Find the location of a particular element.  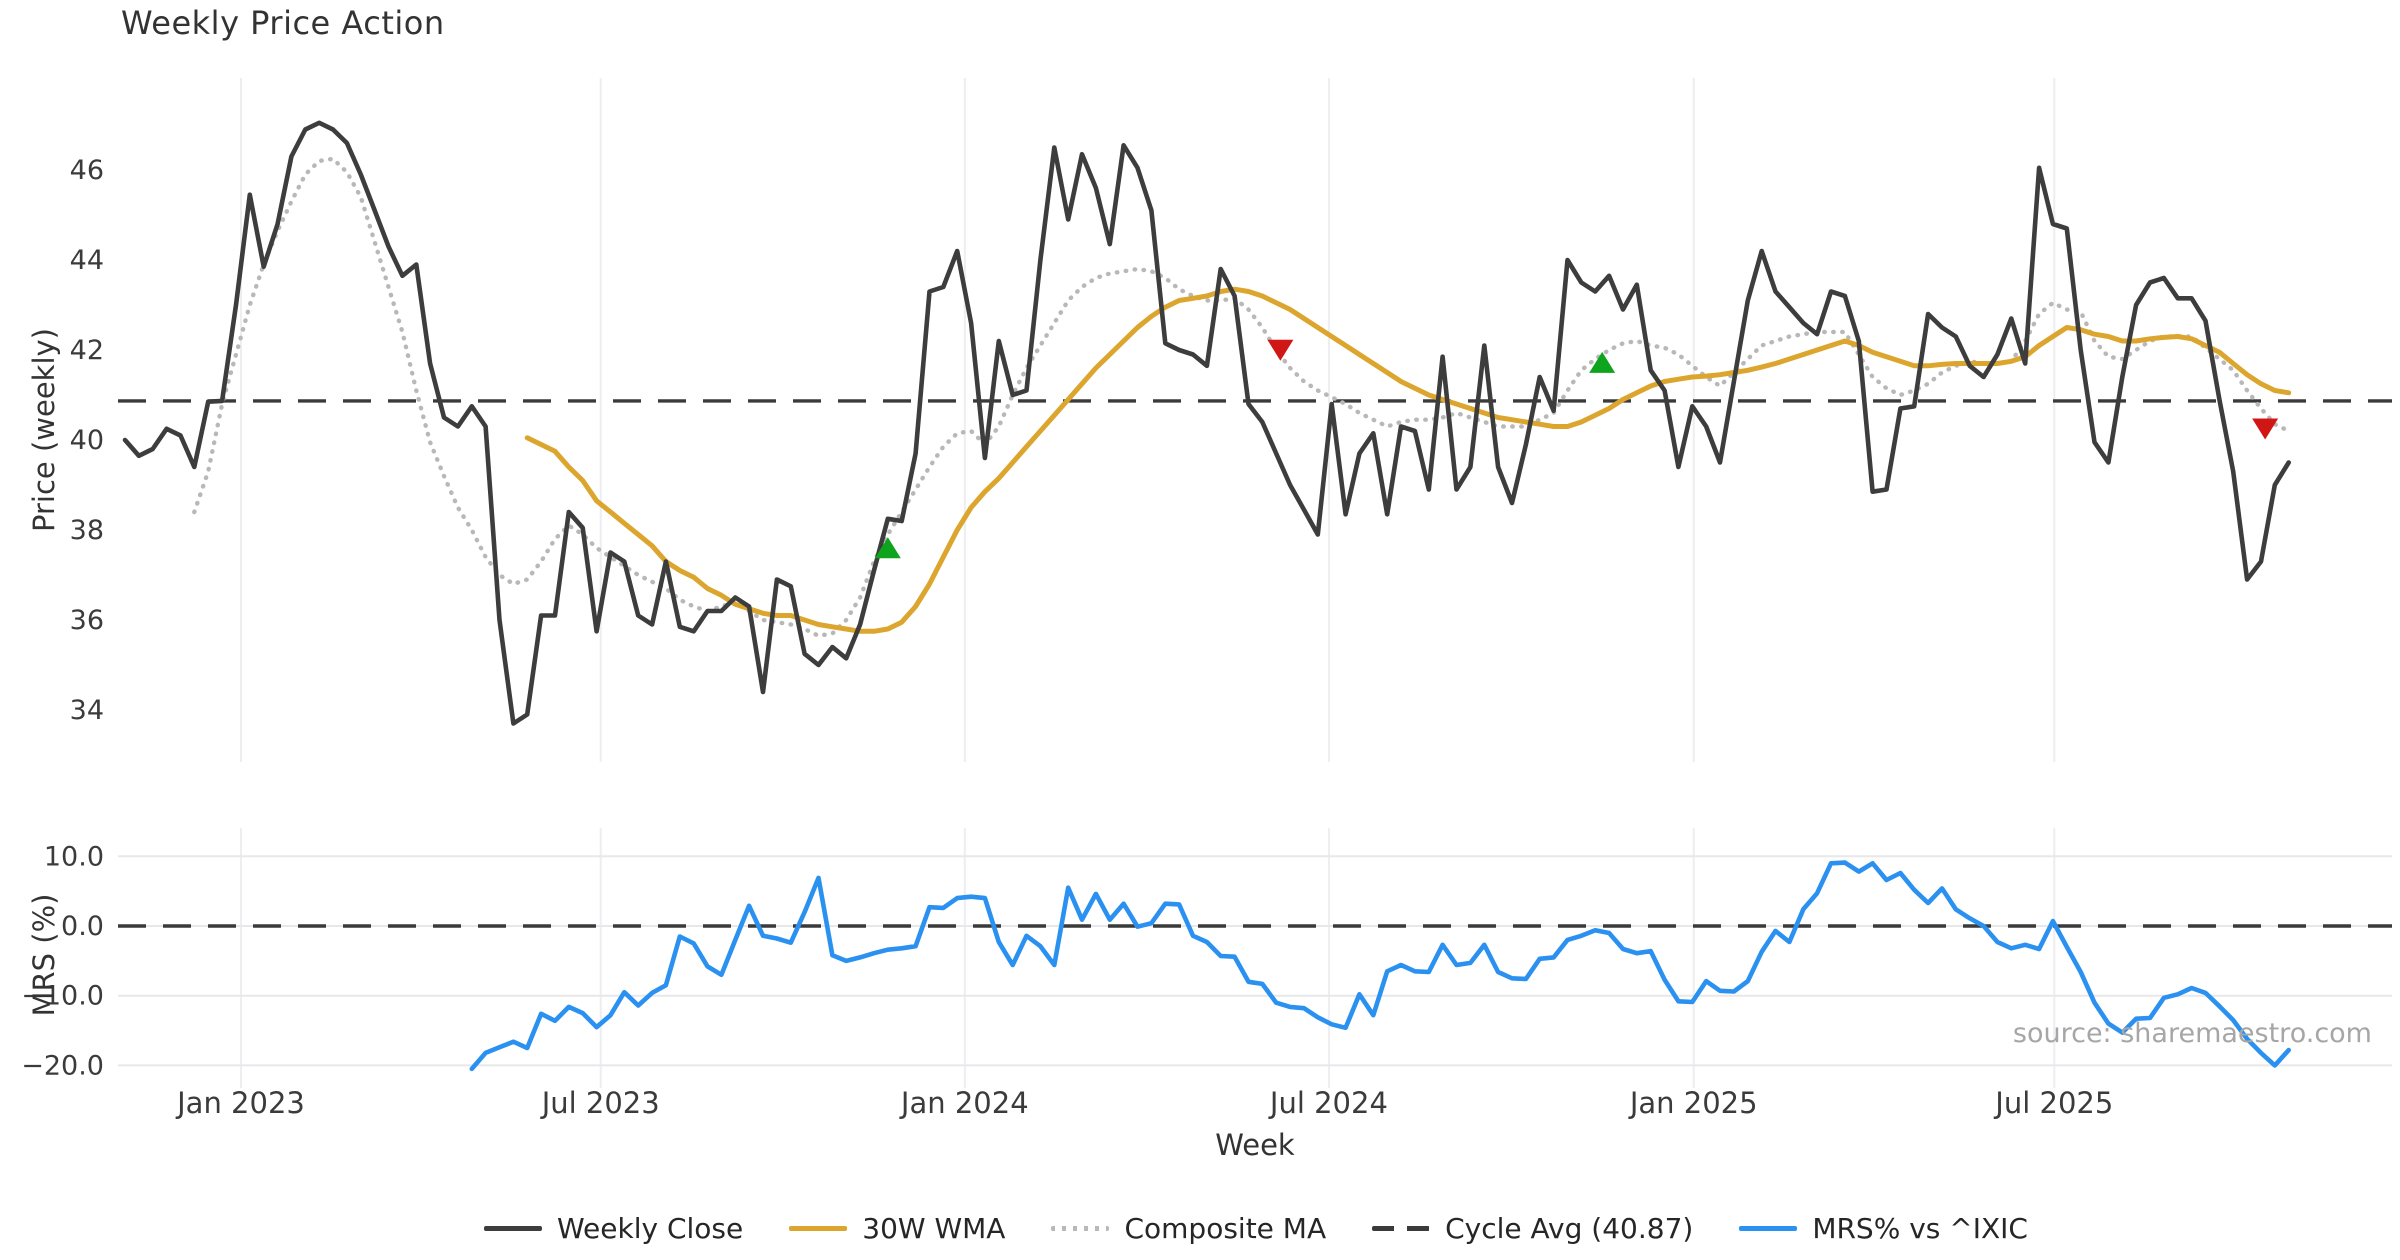

xtick-label: Jul 2023 is located at coordinates (600, 1103).